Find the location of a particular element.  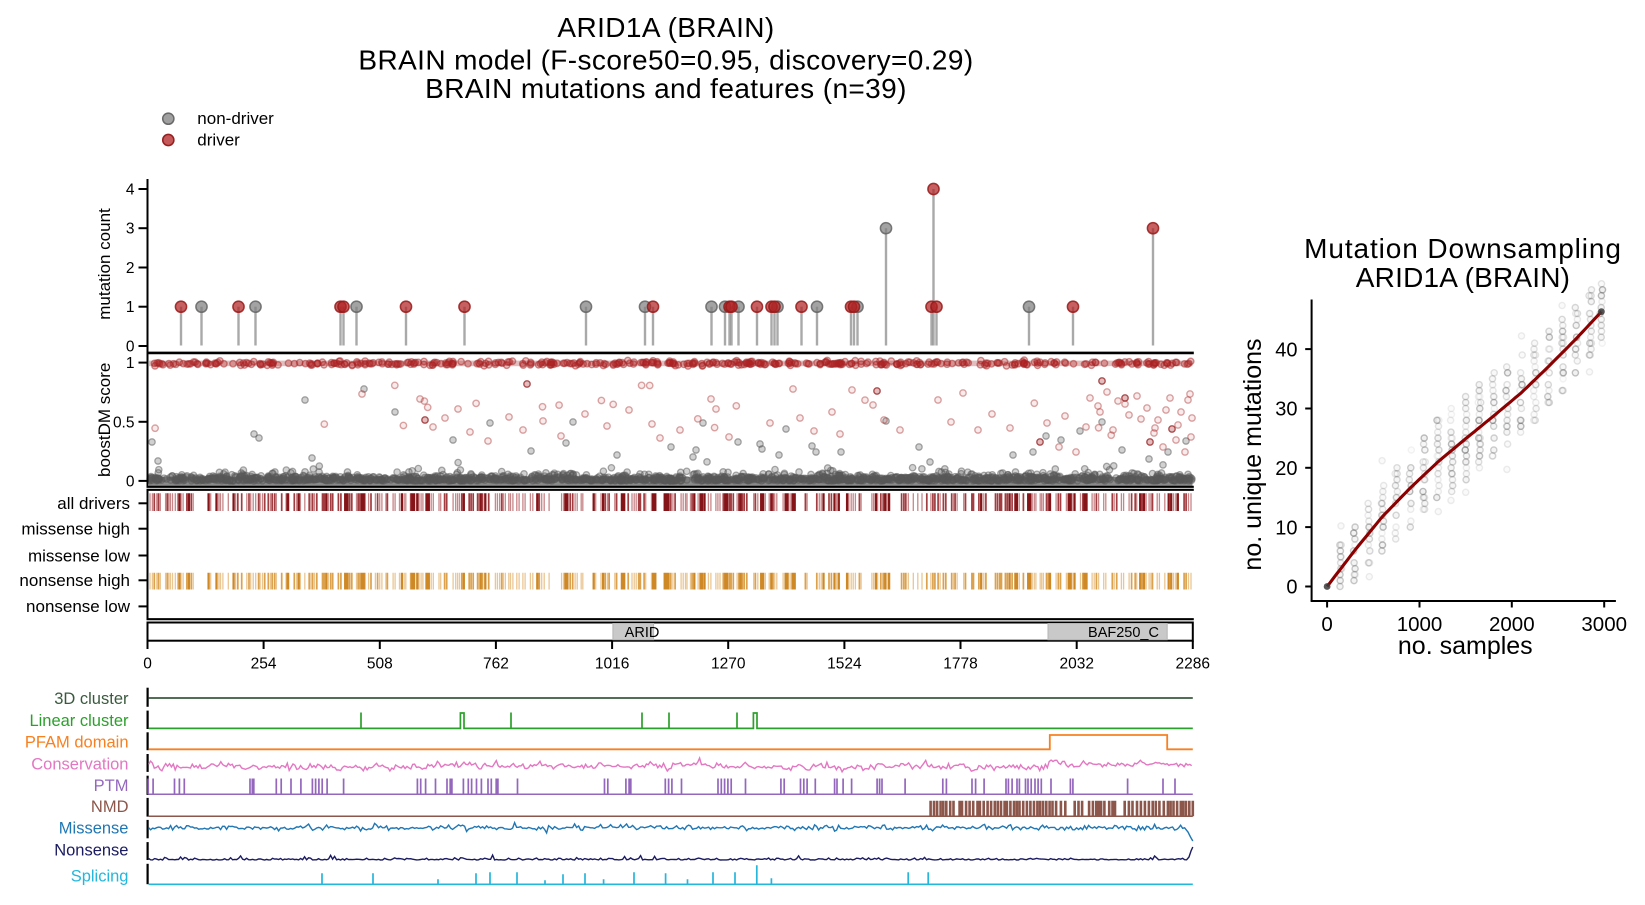

svg-text: Splicing is located at coordinates (100, 877).